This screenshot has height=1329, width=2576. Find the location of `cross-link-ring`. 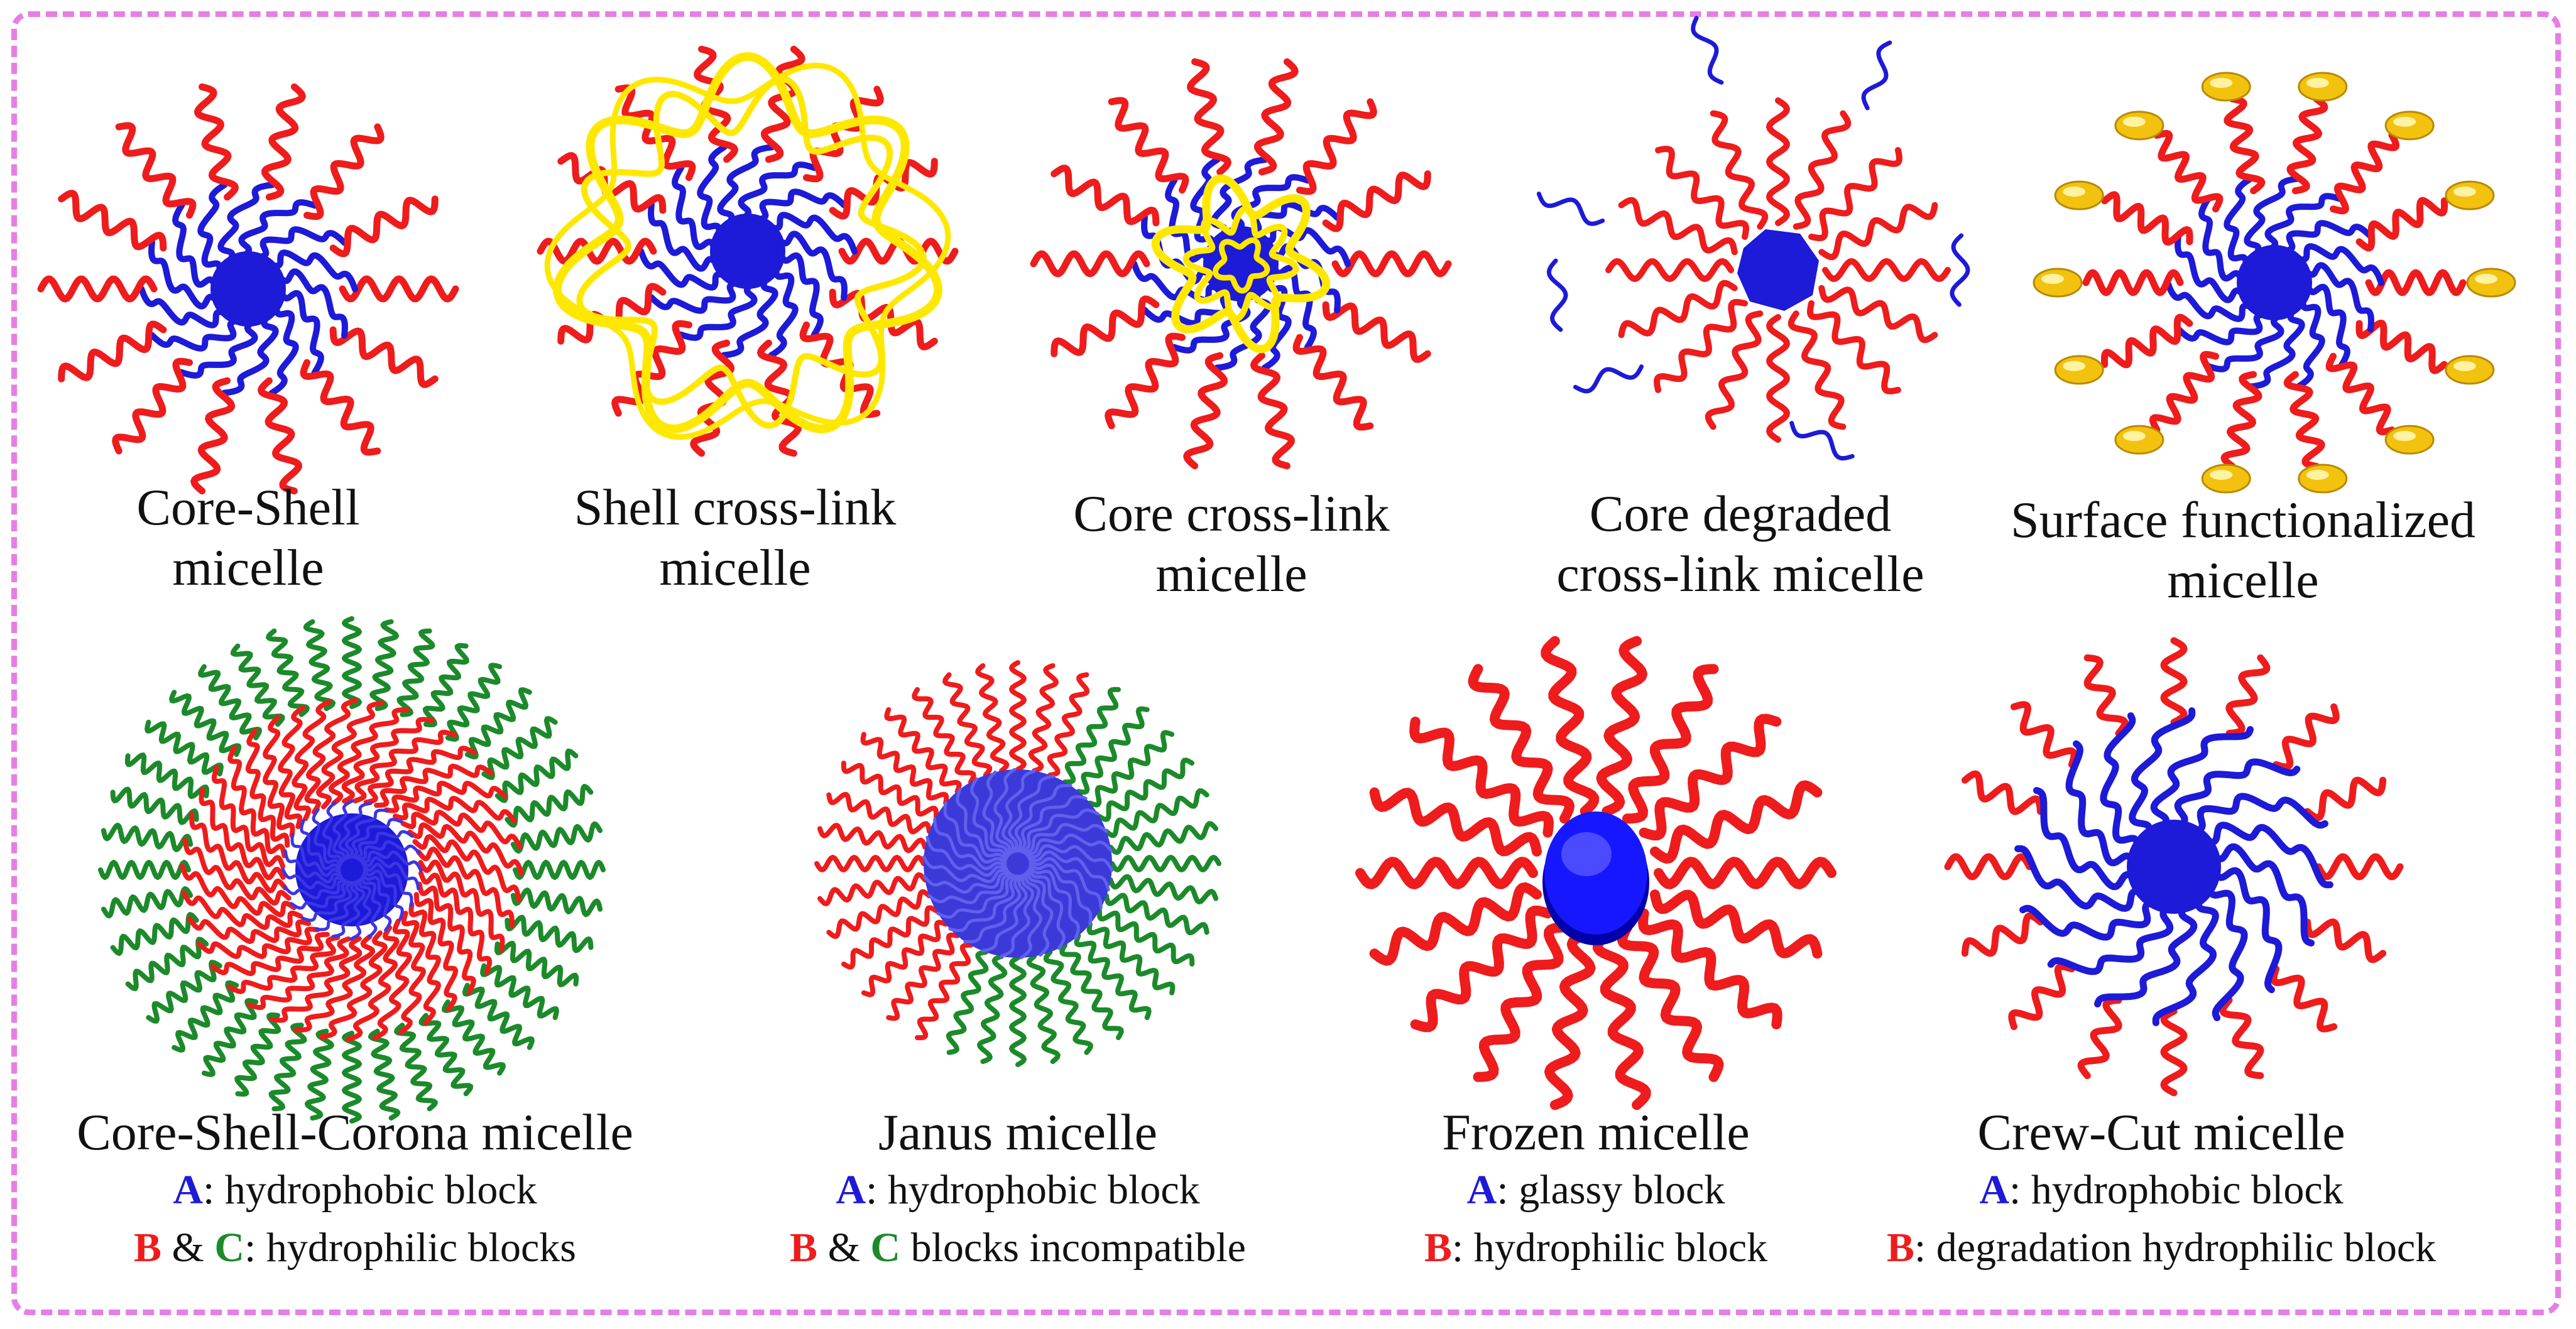

cross-link-ring is located at coordinates (752, 252).